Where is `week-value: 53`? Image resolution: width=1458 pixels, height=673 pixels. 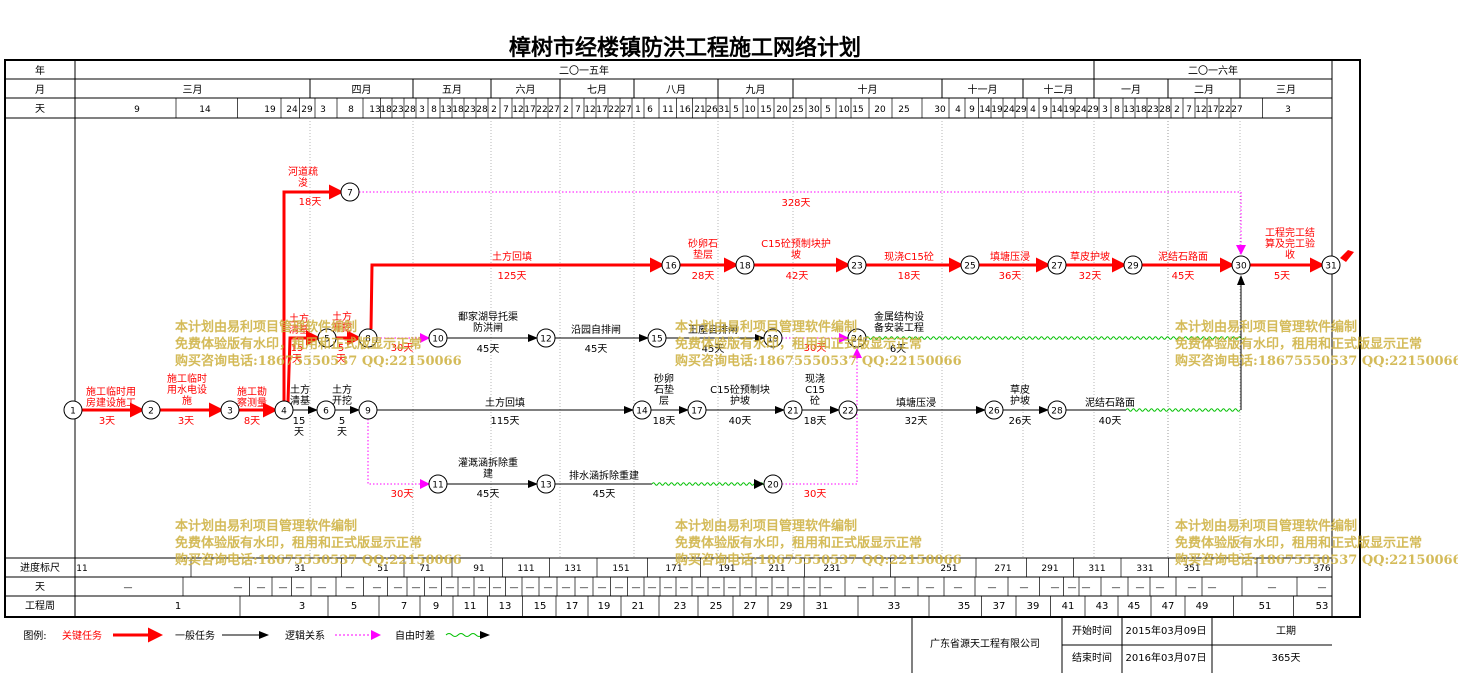 week-value: 53 is located at coordinates (1322, 606).